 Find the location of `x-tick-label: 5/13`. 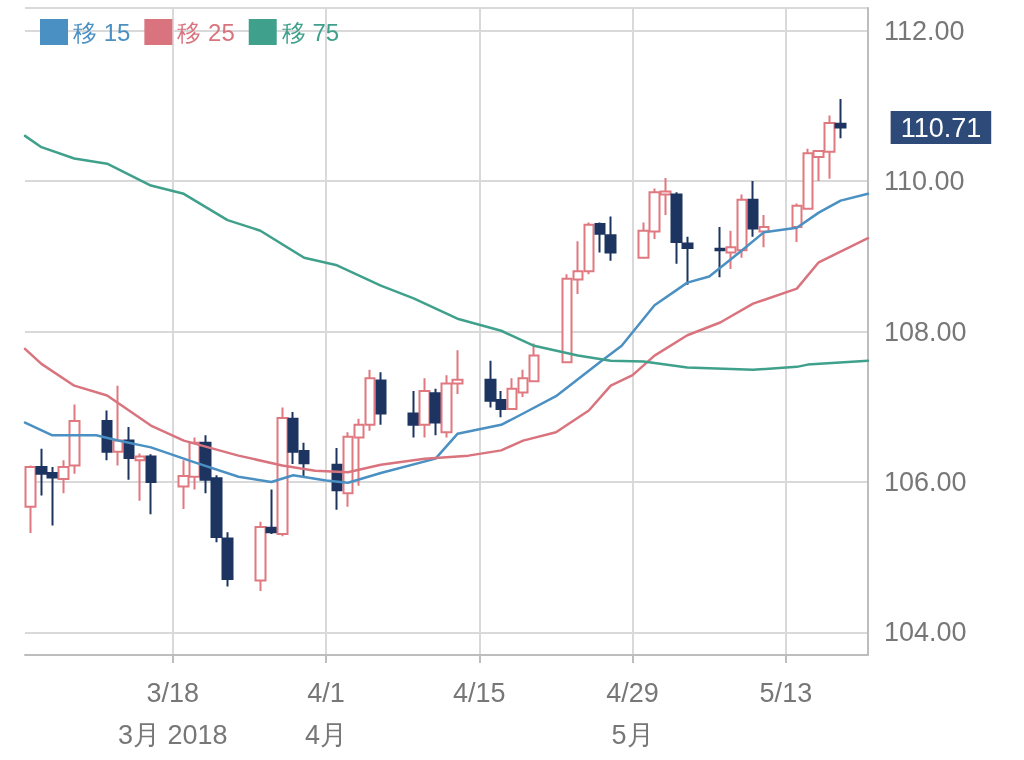

x-tick-label: 5/13 is located at coordinates (786, 692).